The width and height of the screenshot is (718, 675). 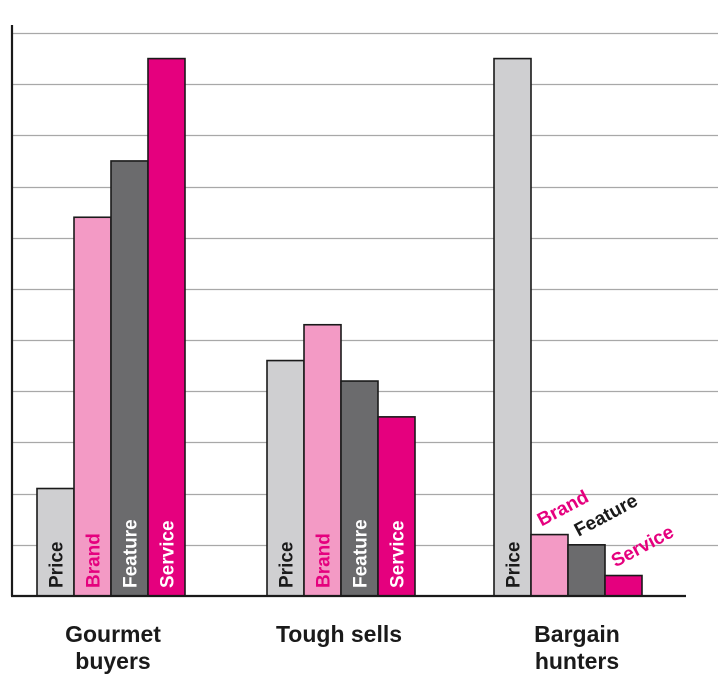 I want to click on category-label: Gourmet buyers, so click(x=113, y=647).